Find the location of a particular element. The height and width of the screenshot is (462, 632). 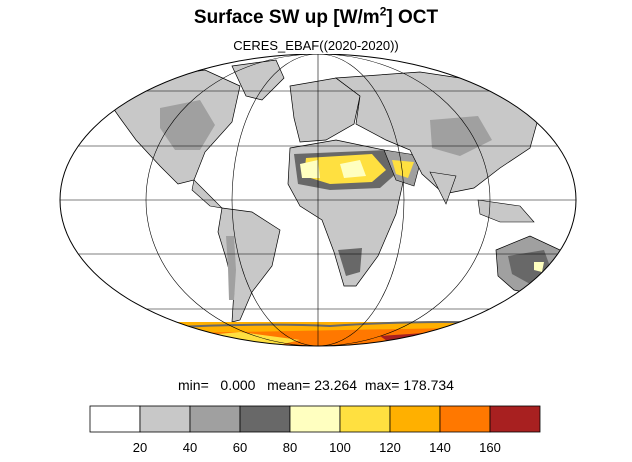

plot-subtitle: CERES_EBAF((2020-2020)) is located at coordinates (316, 45).